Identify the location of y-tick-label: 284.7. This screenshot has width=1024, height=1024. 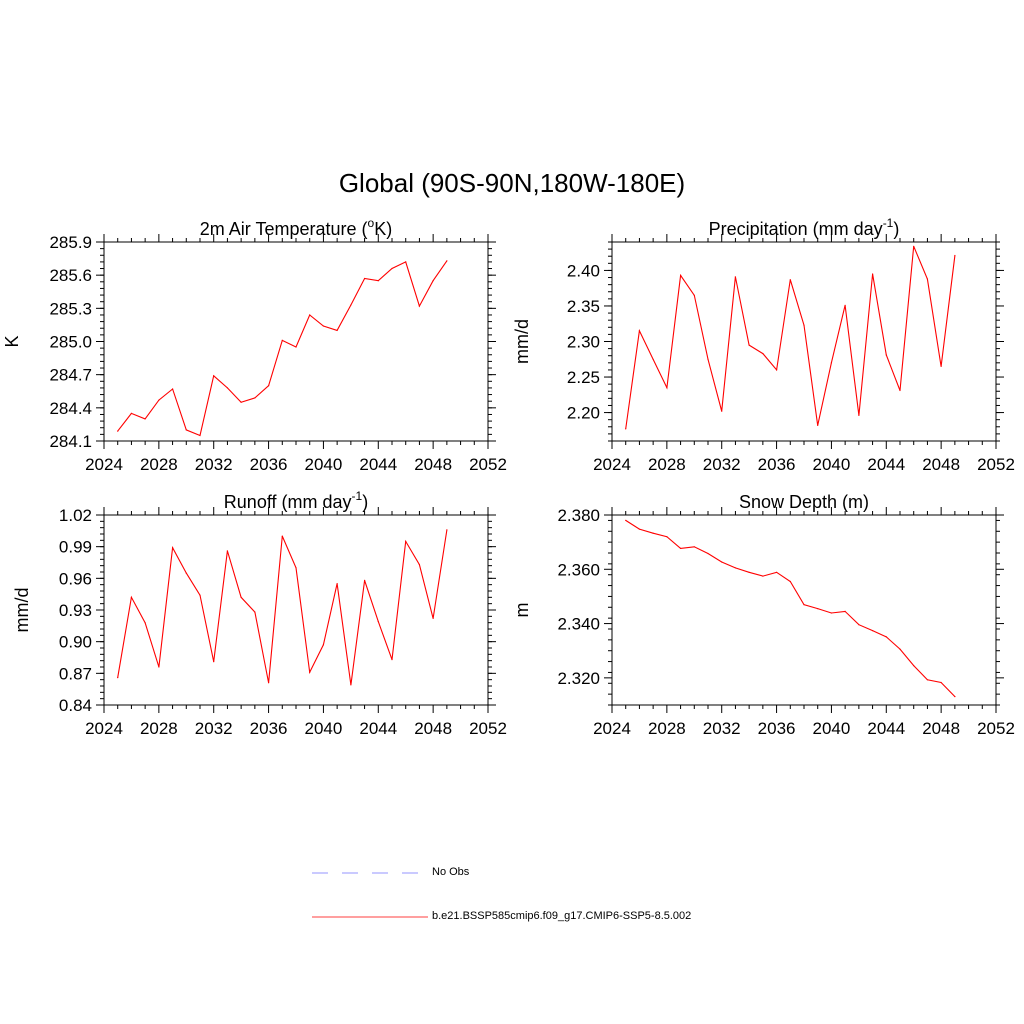
(70, 375).